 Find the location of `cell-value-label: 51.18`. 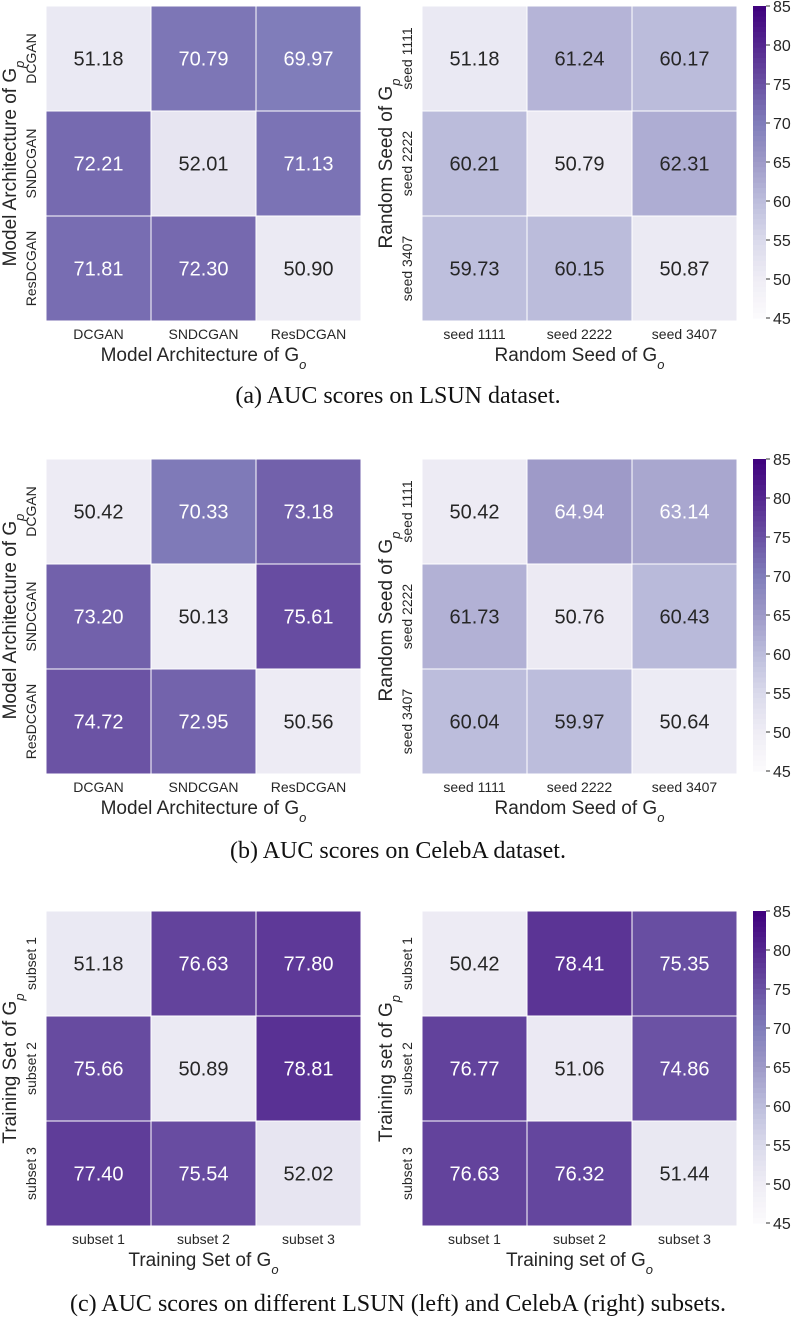

cell-value-label: 51.18 is located at coordinates (474, 60).